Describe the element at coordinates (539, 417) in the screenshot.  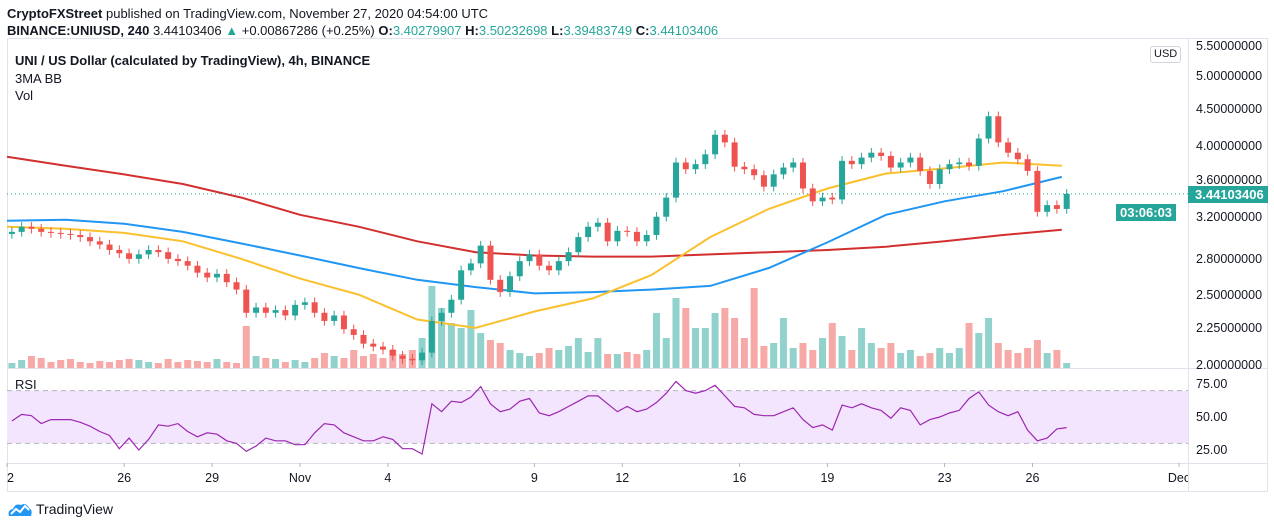
I see `rsi-line` at that location.